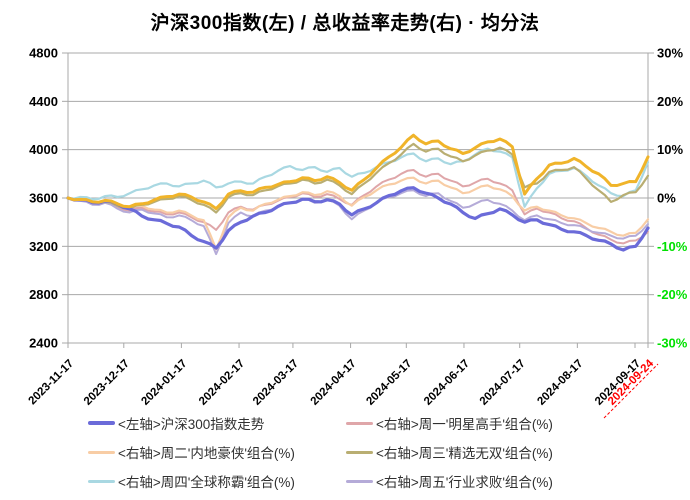  Describe the element at coordinates (43, 53) in the screenshot. I see `left-axis-label: 4800` at that location.